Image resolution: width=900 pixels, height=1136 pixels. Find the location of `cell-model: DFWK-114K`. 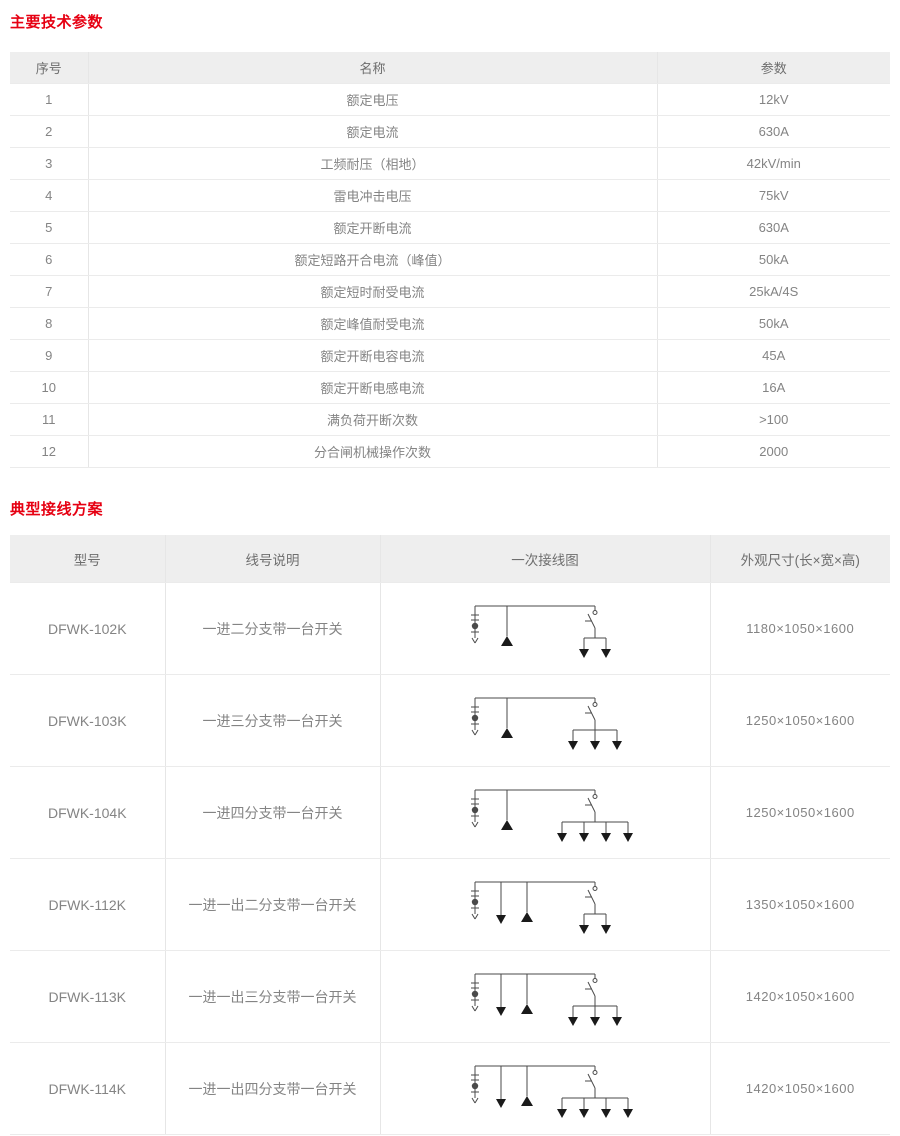

cell-model: DFWK-114K is located at coordinates (87, 1088).